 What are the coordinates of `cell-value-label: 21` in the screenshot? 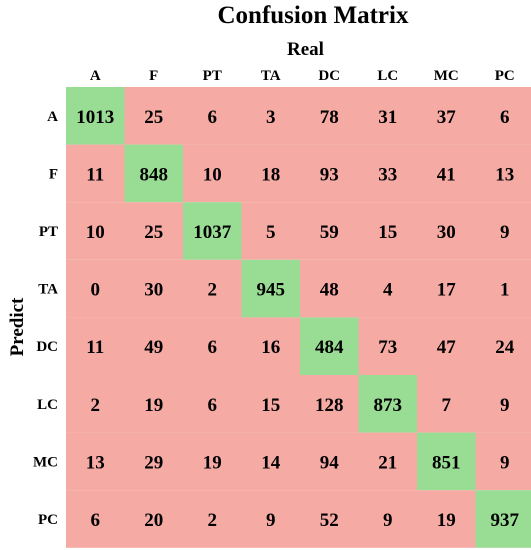 It's located at (387, 462).